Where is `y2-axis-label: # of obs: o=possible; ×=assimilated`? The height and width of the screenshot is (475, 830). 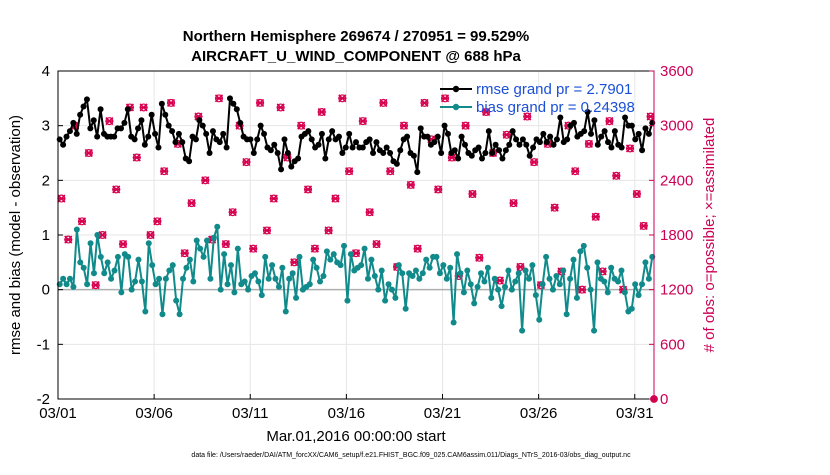
y2-axis-label: # of obs: o=possible; ×=assimilated is located at coordinates (709, 235).